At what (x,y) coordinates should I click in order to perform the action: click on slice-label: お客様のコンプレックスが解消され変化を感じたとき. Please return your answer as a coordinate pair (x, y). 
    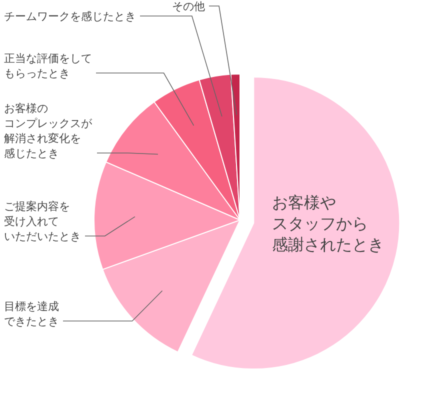
    Looking at the image, I should click on (48, 131).